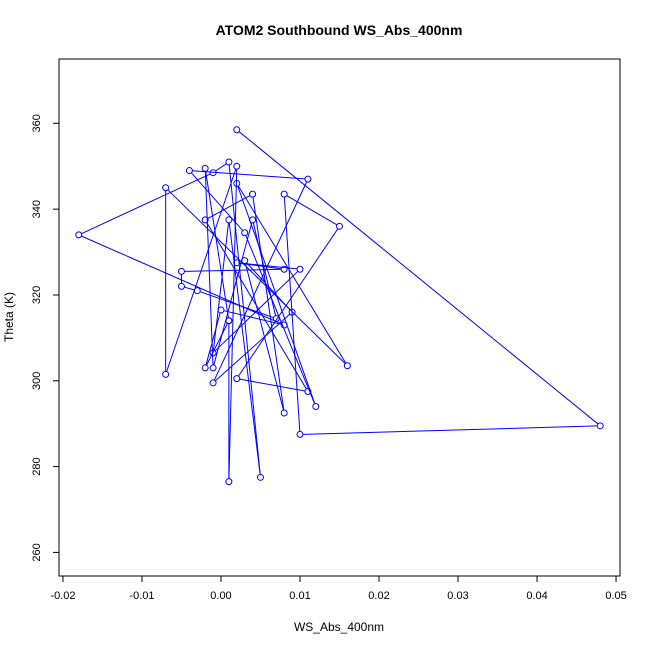 This screenshot has width=650, height=650. Describe the element at coordinates (37, 209) in the screenshot. I see `y-tick-label: 340` at that location.